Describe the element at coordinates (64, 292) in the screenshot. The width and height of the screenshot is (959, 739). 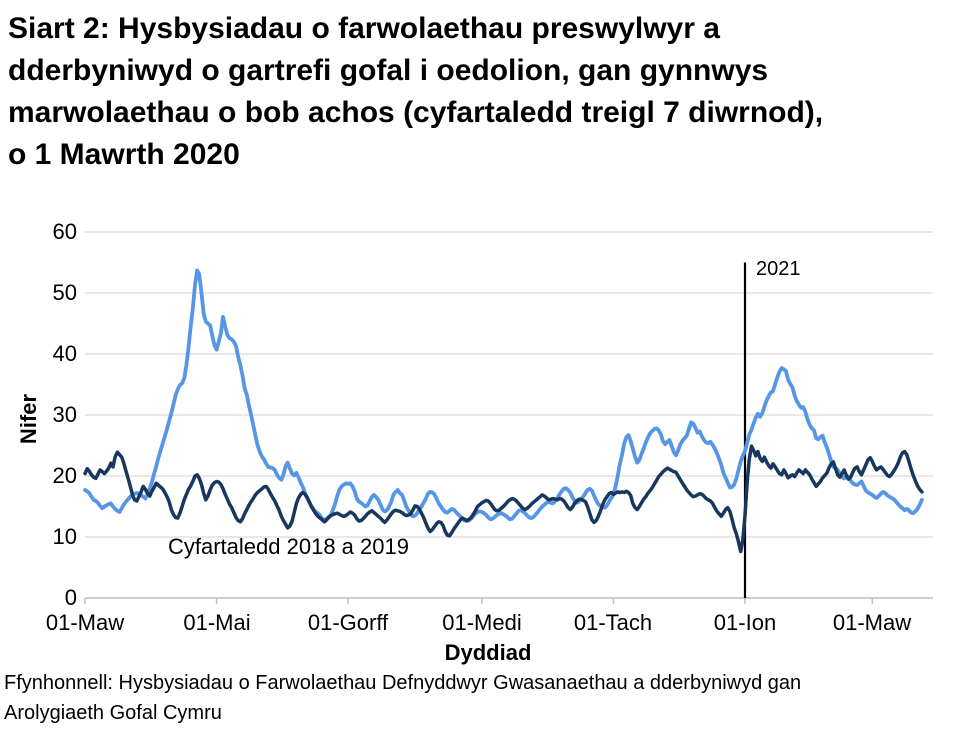
I see `y-tick-50: 50` at that location.